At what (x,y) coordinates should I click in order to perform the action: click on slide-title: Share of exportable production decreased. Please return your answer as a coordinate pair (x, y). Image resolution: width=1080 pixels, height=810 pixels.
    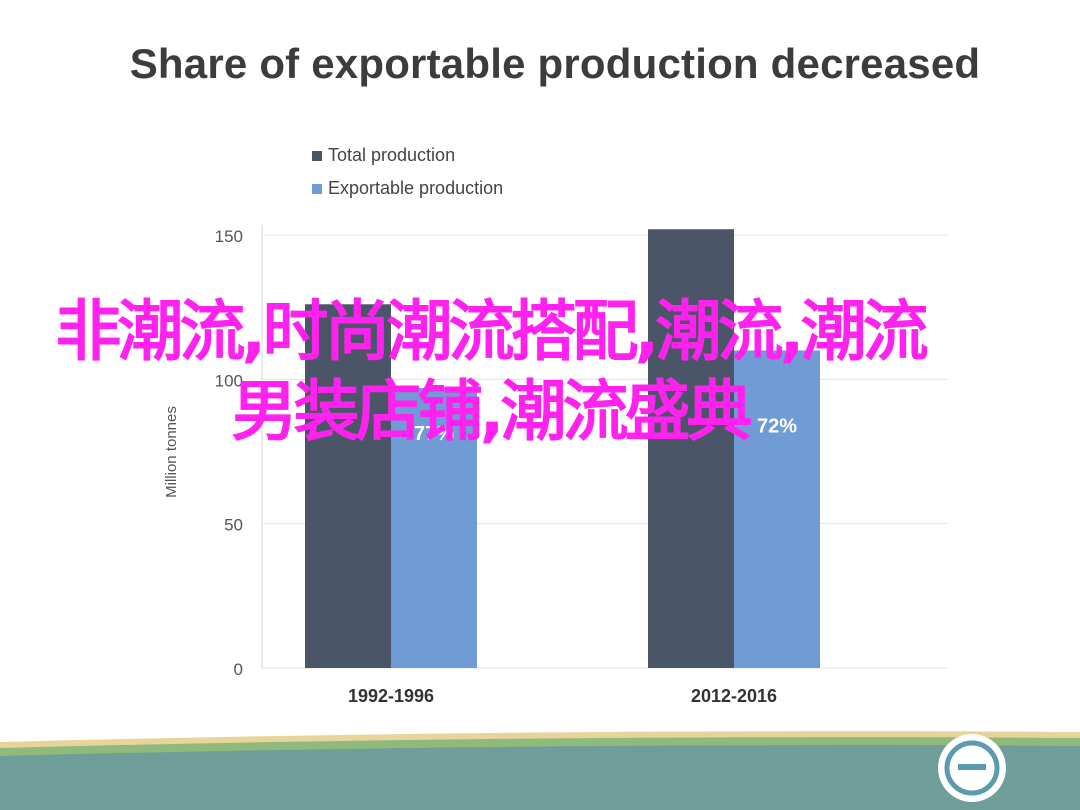
    Looking at the image, I should click on (555, 63).